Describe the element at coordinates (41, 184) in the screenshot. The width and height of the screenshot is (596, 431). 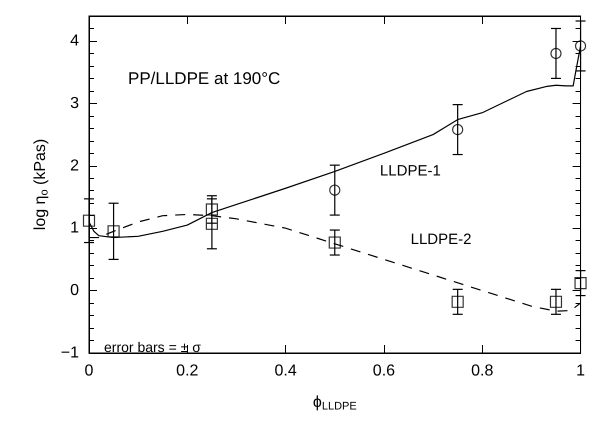
I see `y-axis-title: log ηo (kPas)` at that location.